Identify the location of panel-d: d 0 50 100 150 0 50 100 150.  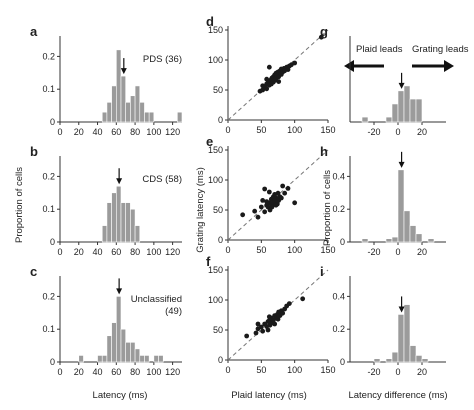
(271, 74).